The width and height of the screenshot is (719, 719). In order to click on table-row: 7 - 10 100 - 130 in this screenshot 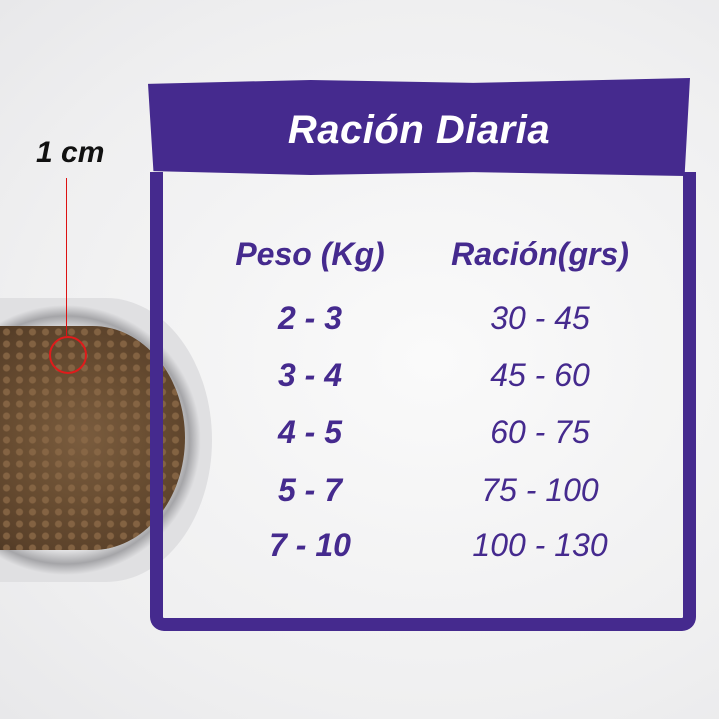, I will do `click(425, 547)`.